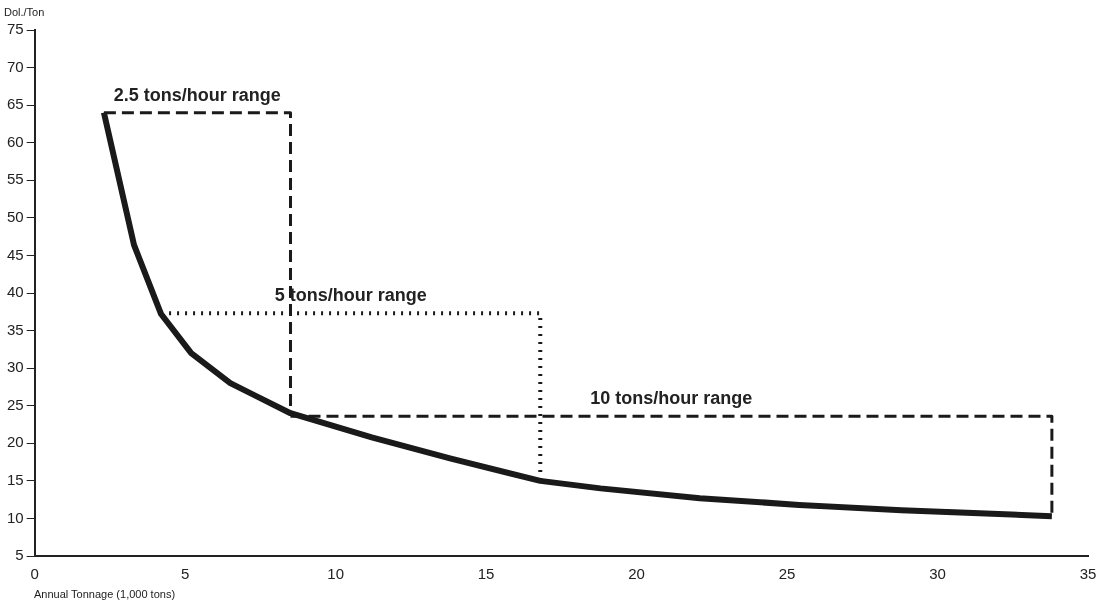 The image size is (1106, 607). What do you see at coordinates (197, 94) in the screenshot?
I see `series-label: 2.5 tons/hour range` at bounding box center [197, 94].